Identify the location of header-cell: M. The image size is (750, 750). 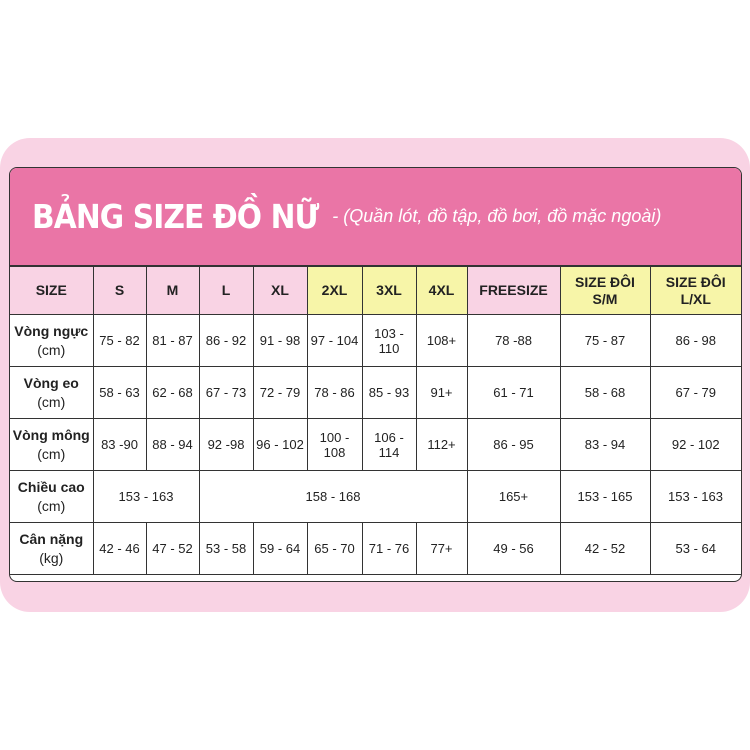
(172, 291).